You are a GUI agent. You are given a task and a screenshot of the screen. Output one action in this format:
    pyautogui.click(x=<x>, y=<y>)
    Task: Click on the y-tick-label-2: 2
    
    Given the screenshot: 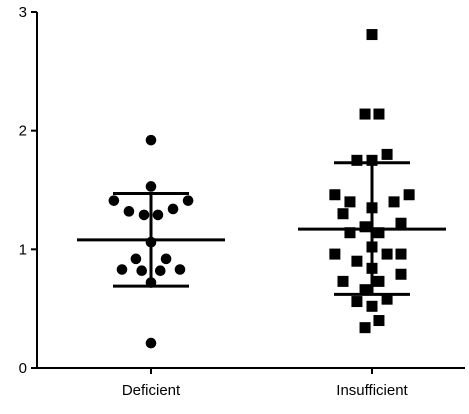 What is the action you would take?
    pyautogui.click(x=23, y=131)
    